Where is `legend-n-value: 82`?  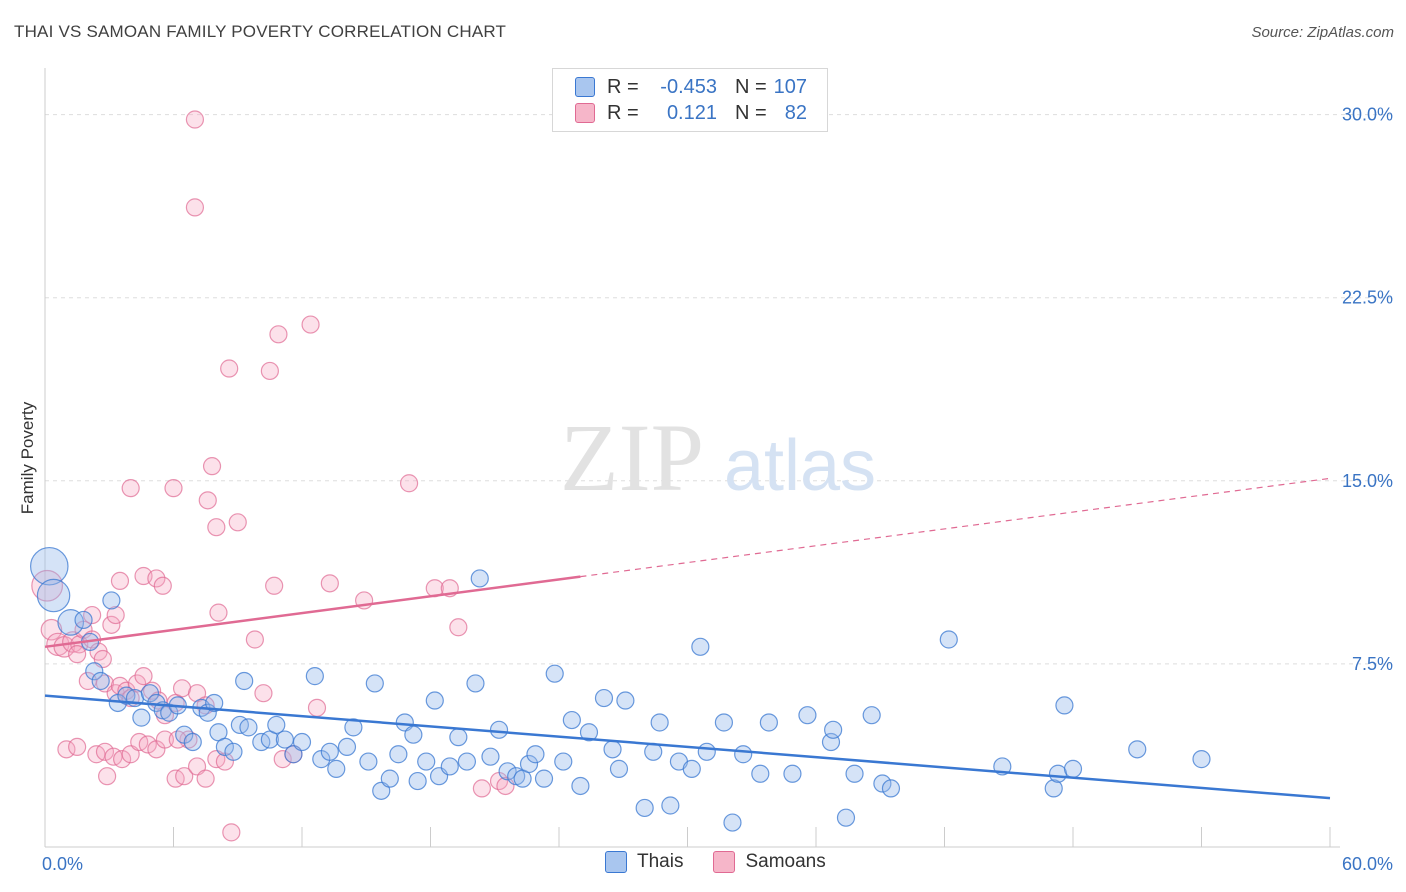 legend-n-value: 82 is located at coordinates (795, 112).